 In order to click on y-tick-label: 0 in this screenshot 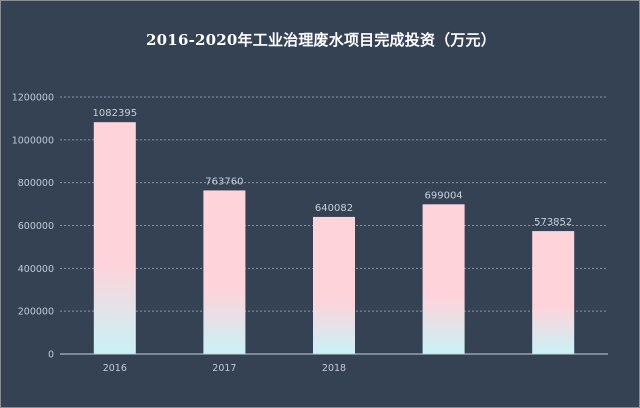, I will do `click(51, 355)`.